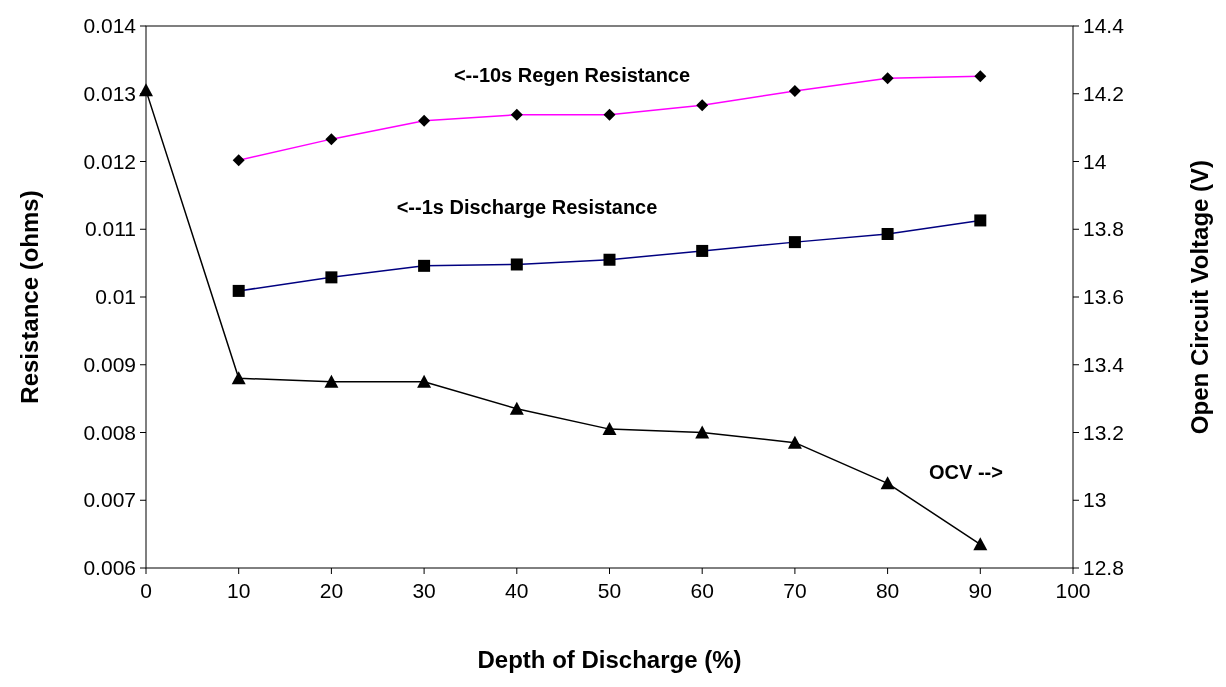  Describe the element at coordinates (1103, 93) in the screenshot. I see `y2-tick-label: 14.2` at that location.